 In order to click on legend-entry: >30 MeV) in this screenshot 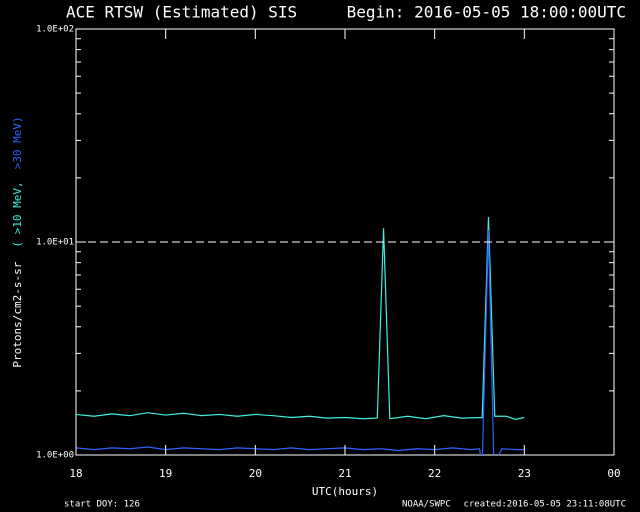, I will do `click(17, 142)`.